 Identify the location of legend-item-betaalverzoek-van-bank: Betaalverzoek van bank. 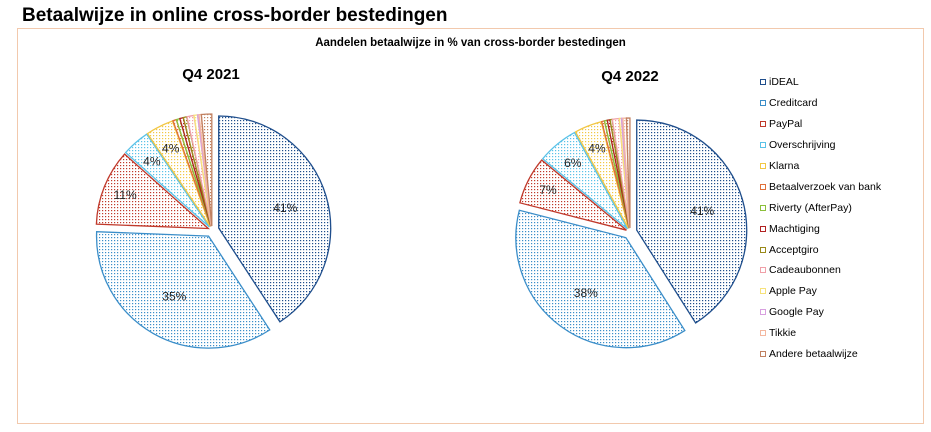
(820, 186).